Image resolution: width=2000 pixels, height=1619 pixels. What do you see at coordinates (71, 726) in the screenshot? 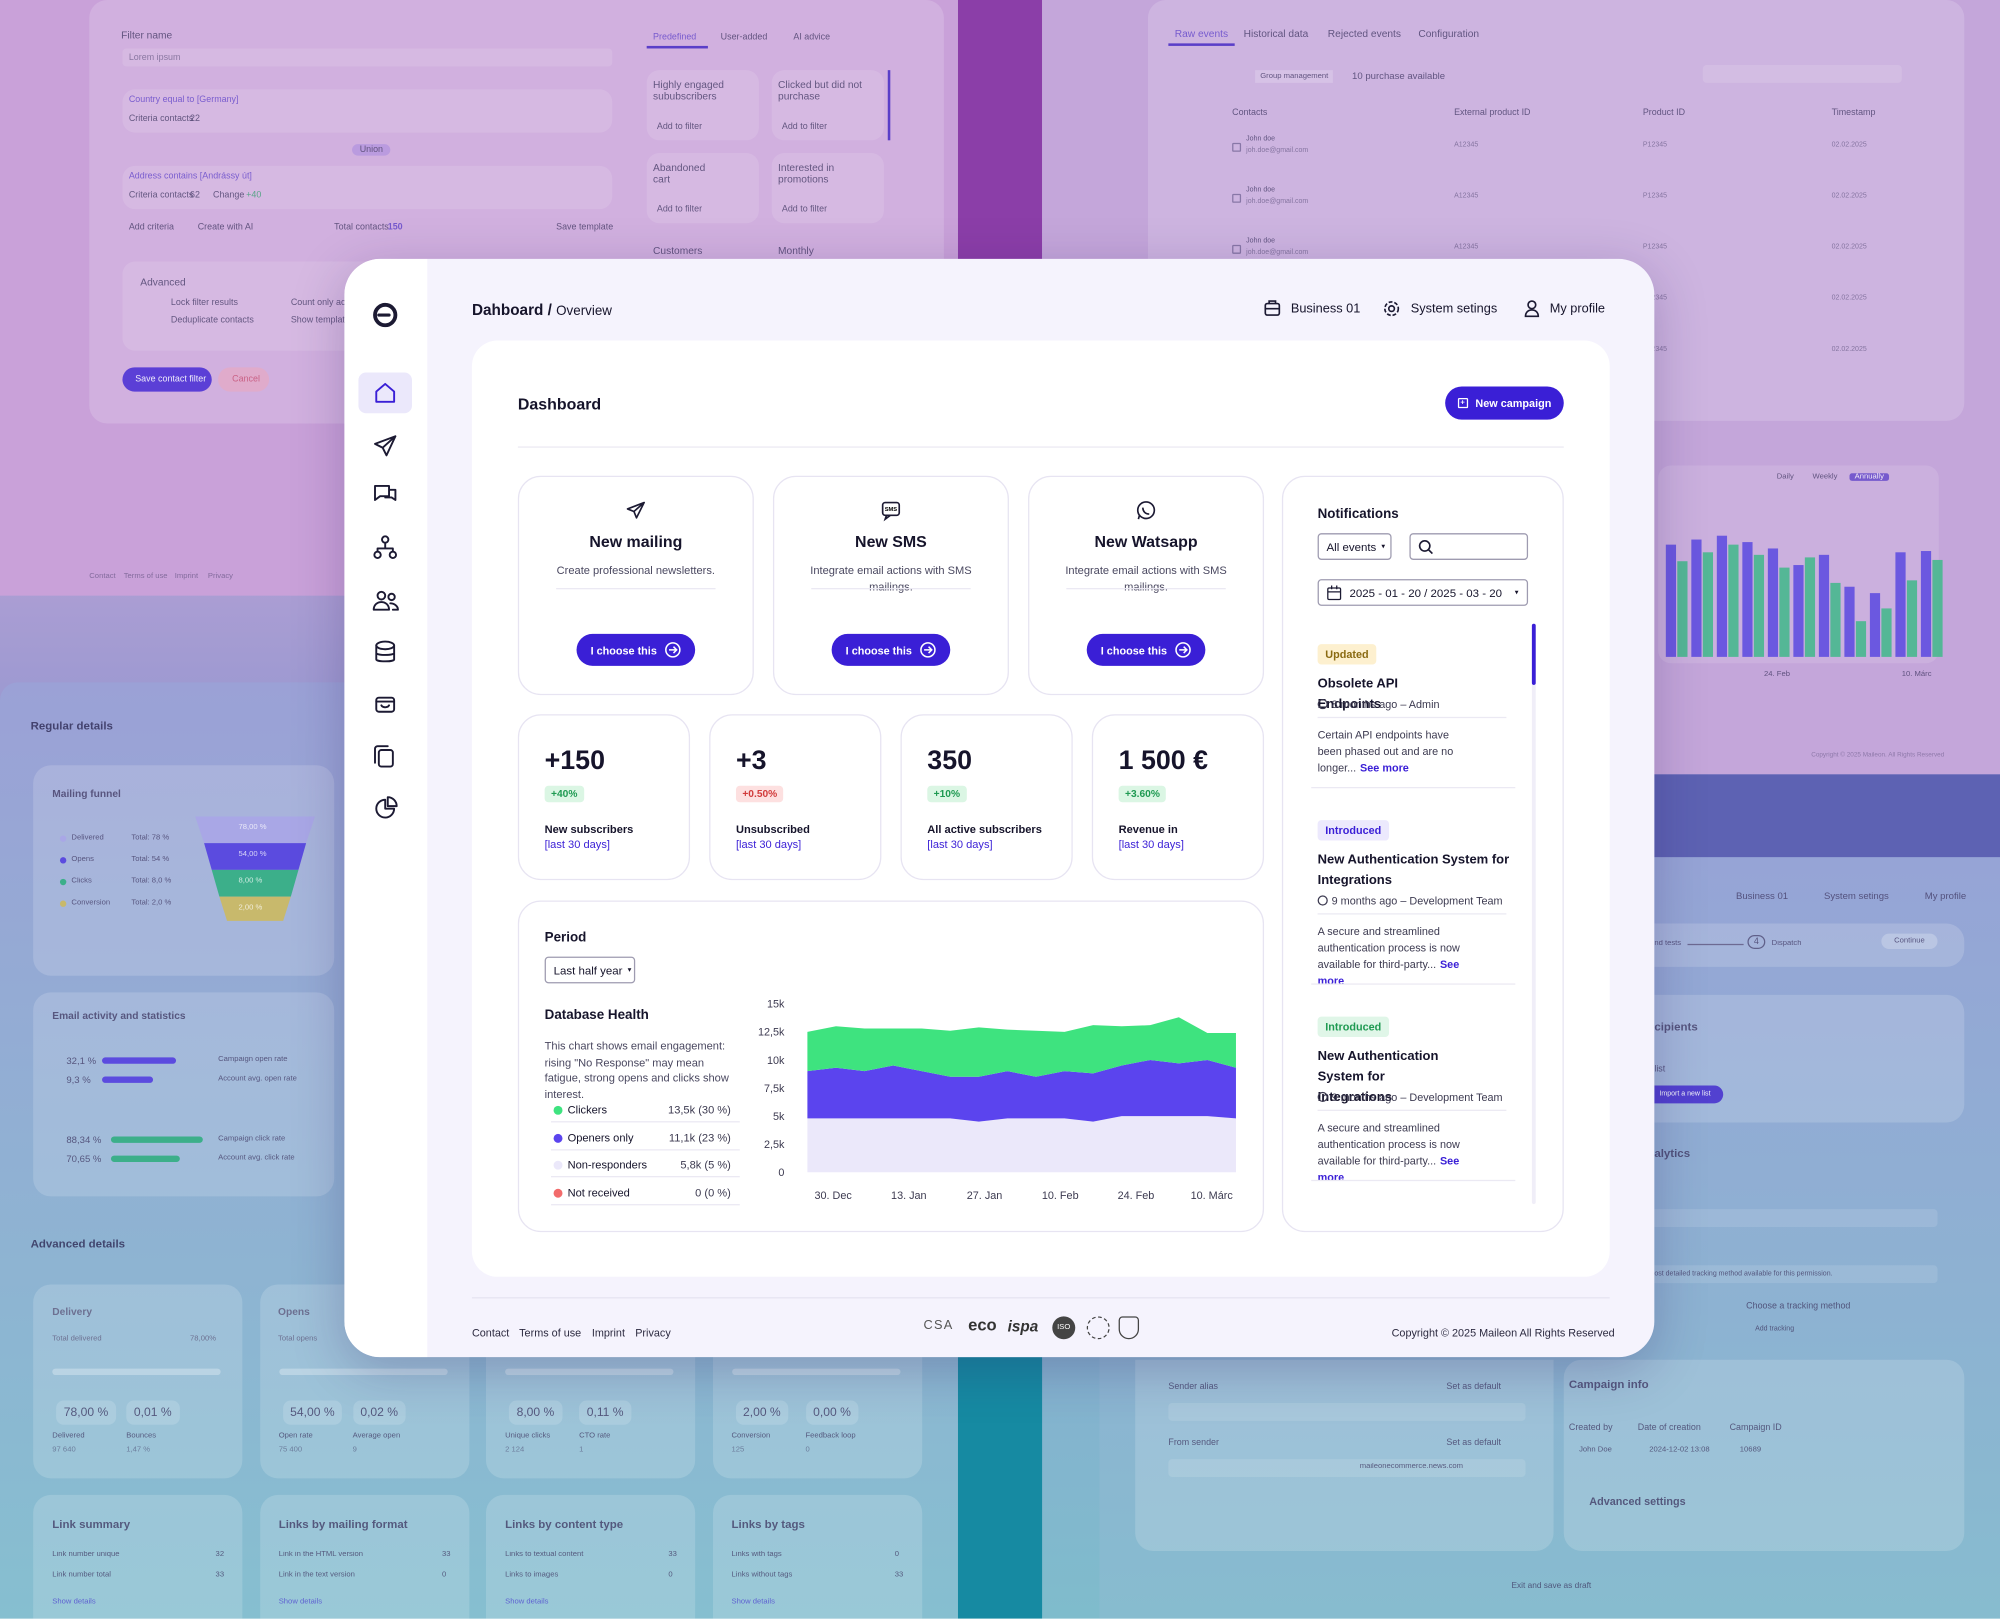
I see `bg-text: Regular details` at bounding box center [71, 726].